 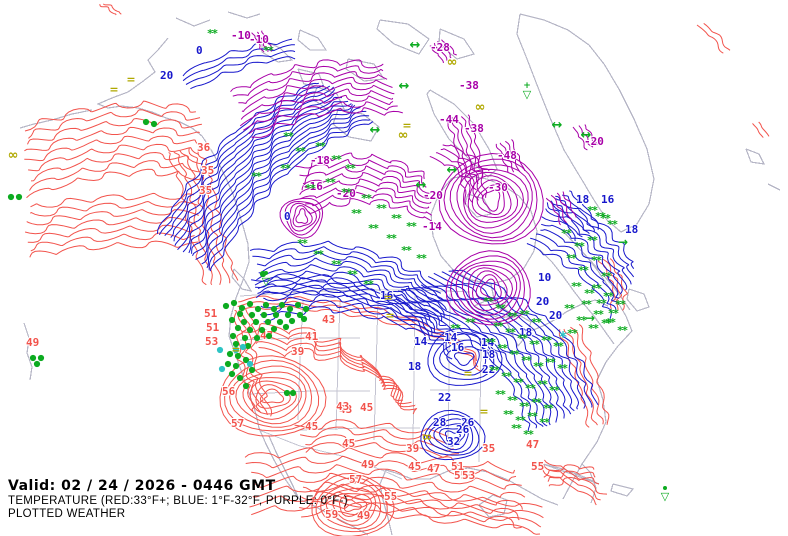 I want to click on isotherm-label: -20, so click(x=346, y=193).